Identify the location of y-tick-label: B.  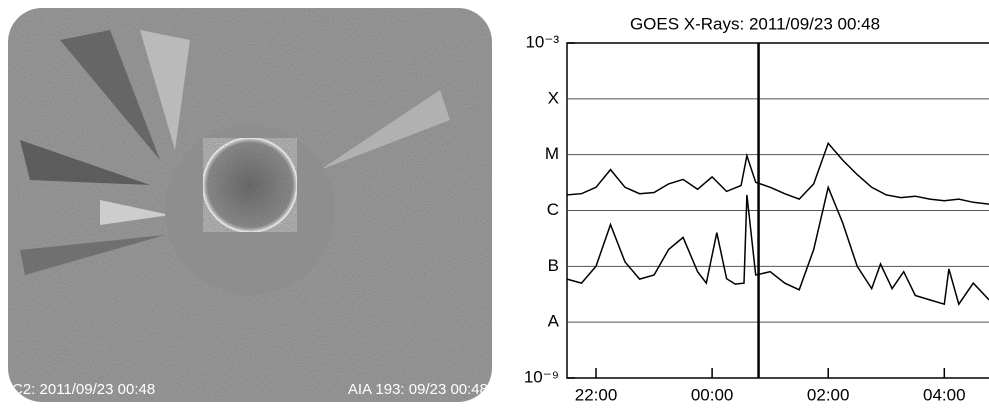
(553, 265).